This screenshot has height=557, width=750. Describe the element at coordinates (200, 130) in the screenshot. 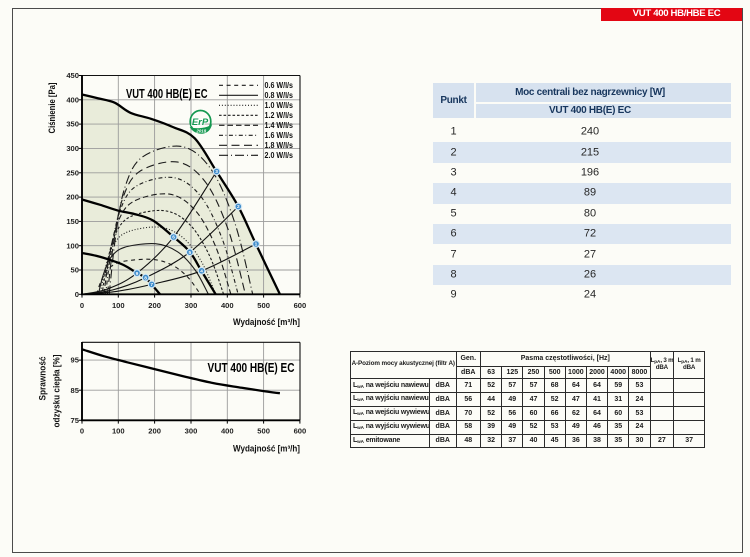

I see `svg-text: 2018` at that location.